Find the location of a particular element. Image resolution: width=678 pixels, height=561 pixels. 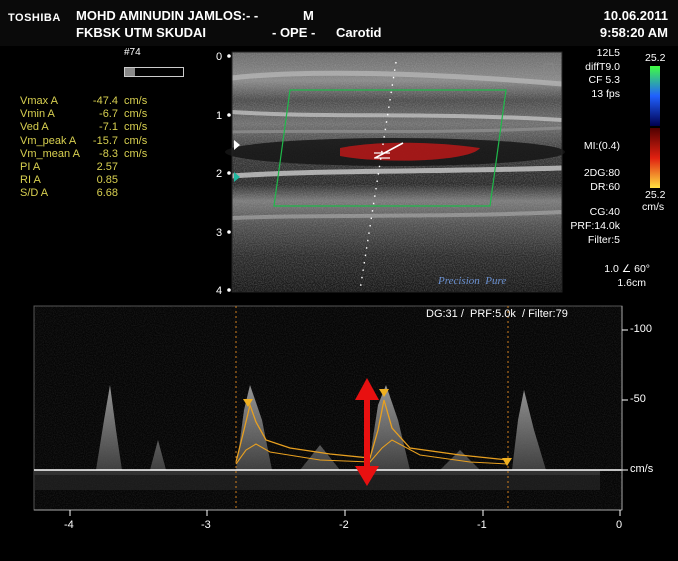

imaging-params-bottom: CG:40 PRF:14.0k Filter:5 is located at coordinates (580, 226).